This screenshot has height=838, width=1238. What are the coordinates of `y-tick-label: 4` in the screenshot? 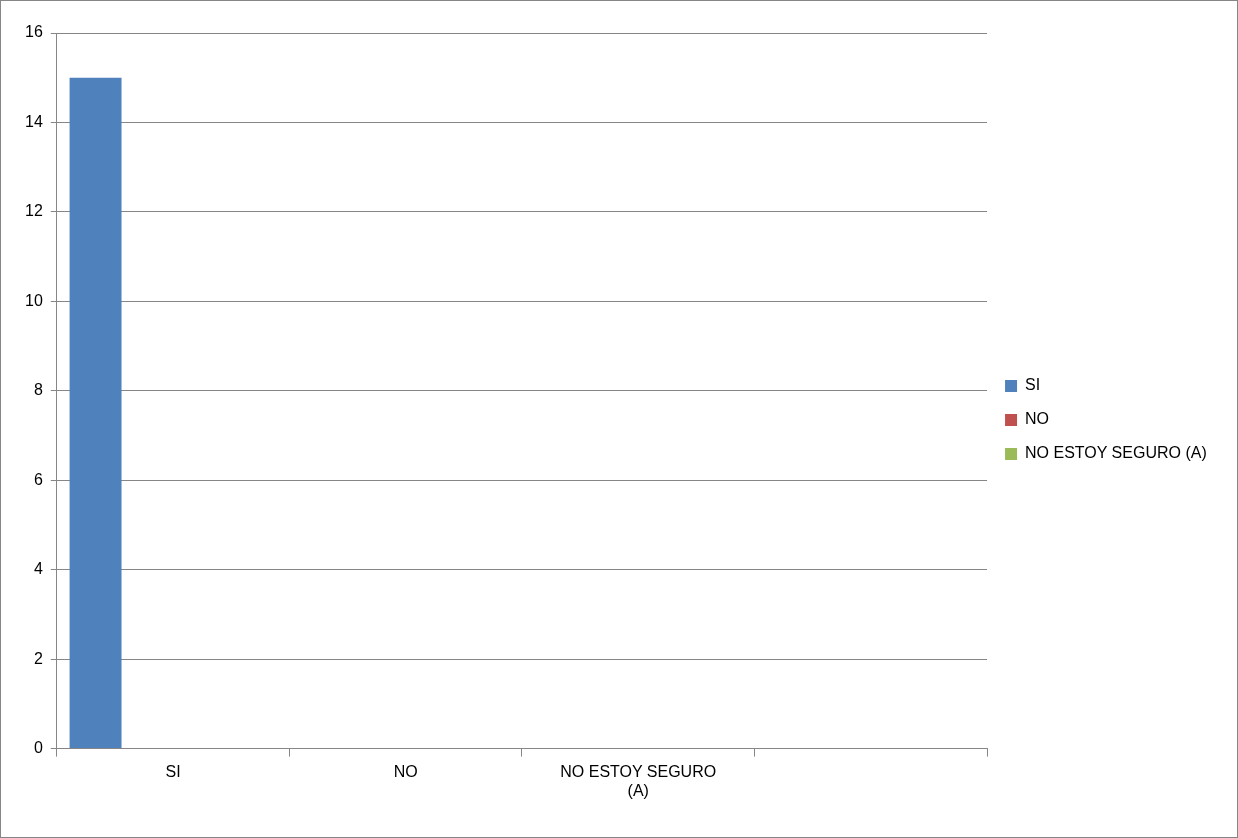 It's located at (38, 569).